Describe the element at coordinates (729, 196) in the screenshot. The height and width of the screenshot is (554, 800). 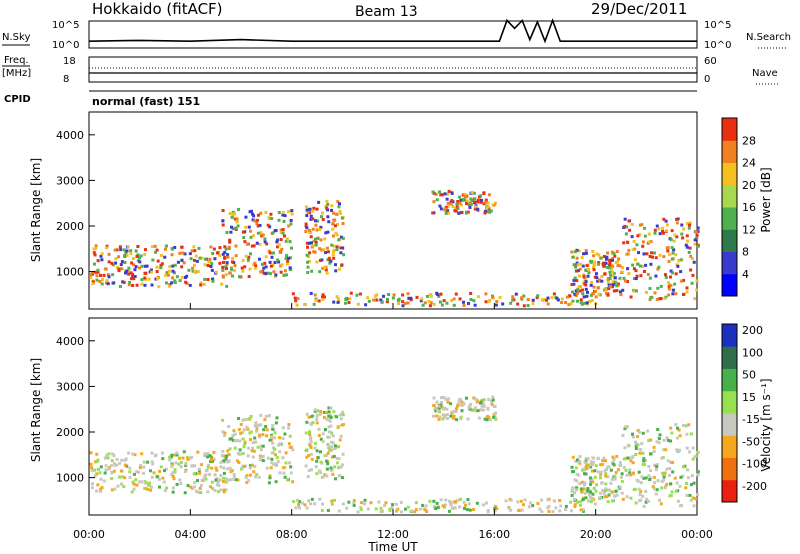
I see `colorbar-swatch` at that location.